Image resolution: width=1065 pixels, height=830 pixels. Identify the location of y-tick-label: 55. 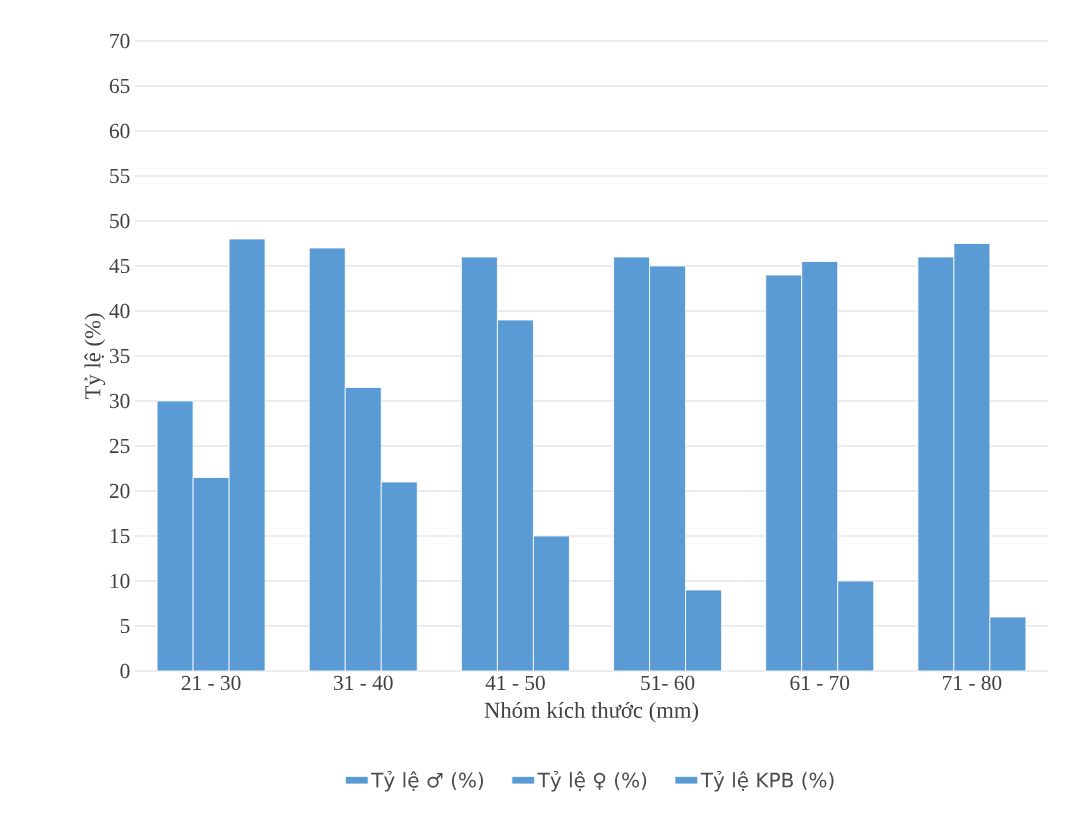
(120, 176).